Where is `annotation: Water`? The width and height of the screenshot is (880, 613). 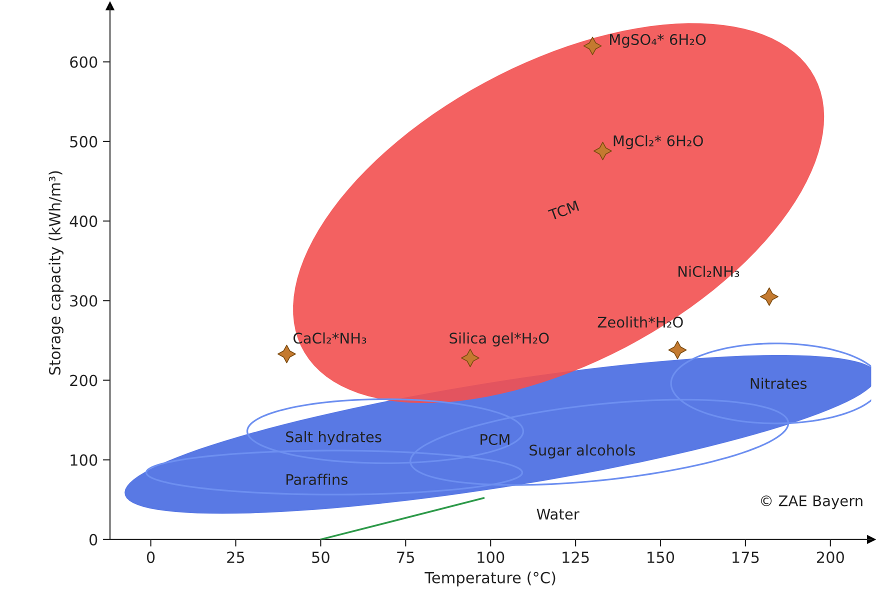
annotation: Water is located at coordinates (558, 514).